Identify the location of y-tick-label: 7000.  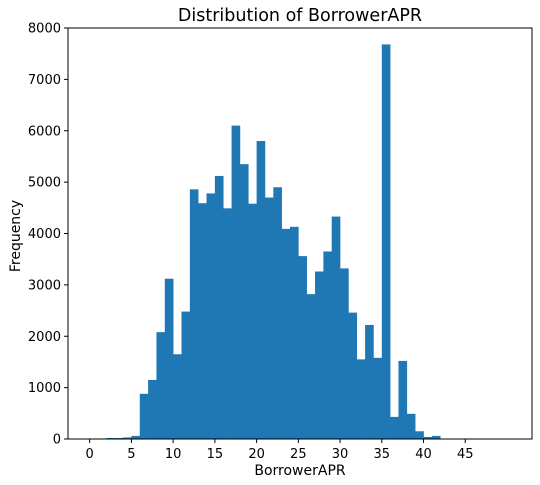
(44, 80).